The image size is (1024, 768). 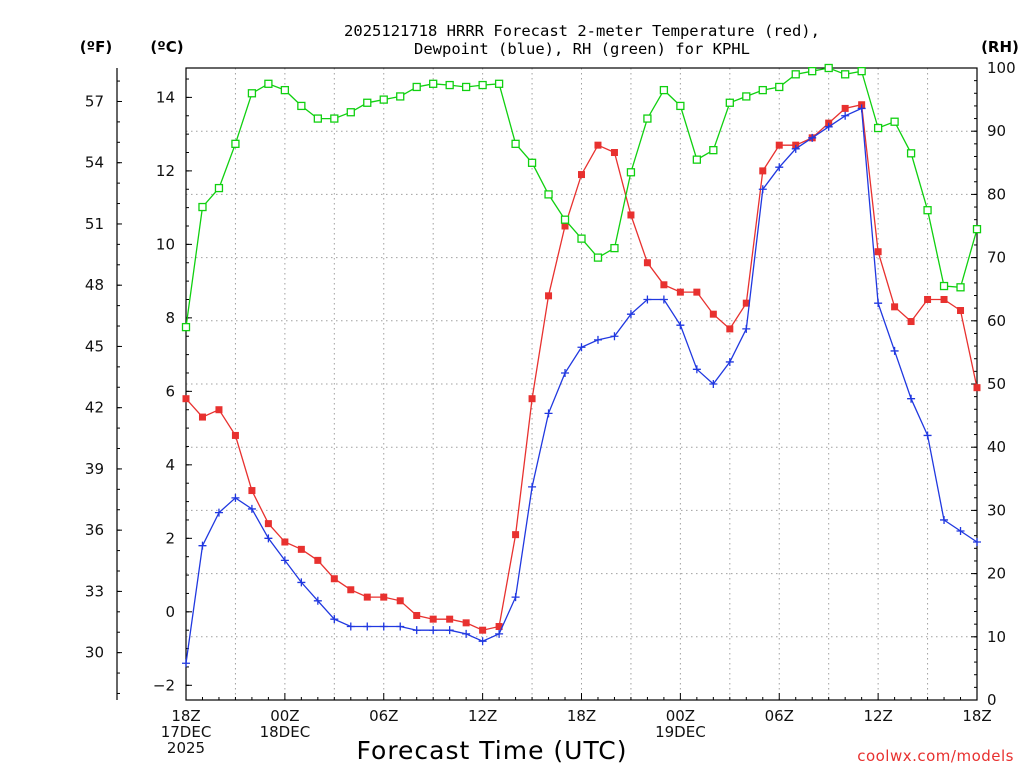 What do you see at coordinates (482, 716) in the screenshot?
I see `x-tick-label: 12Z` at bounding box center [482, 716].